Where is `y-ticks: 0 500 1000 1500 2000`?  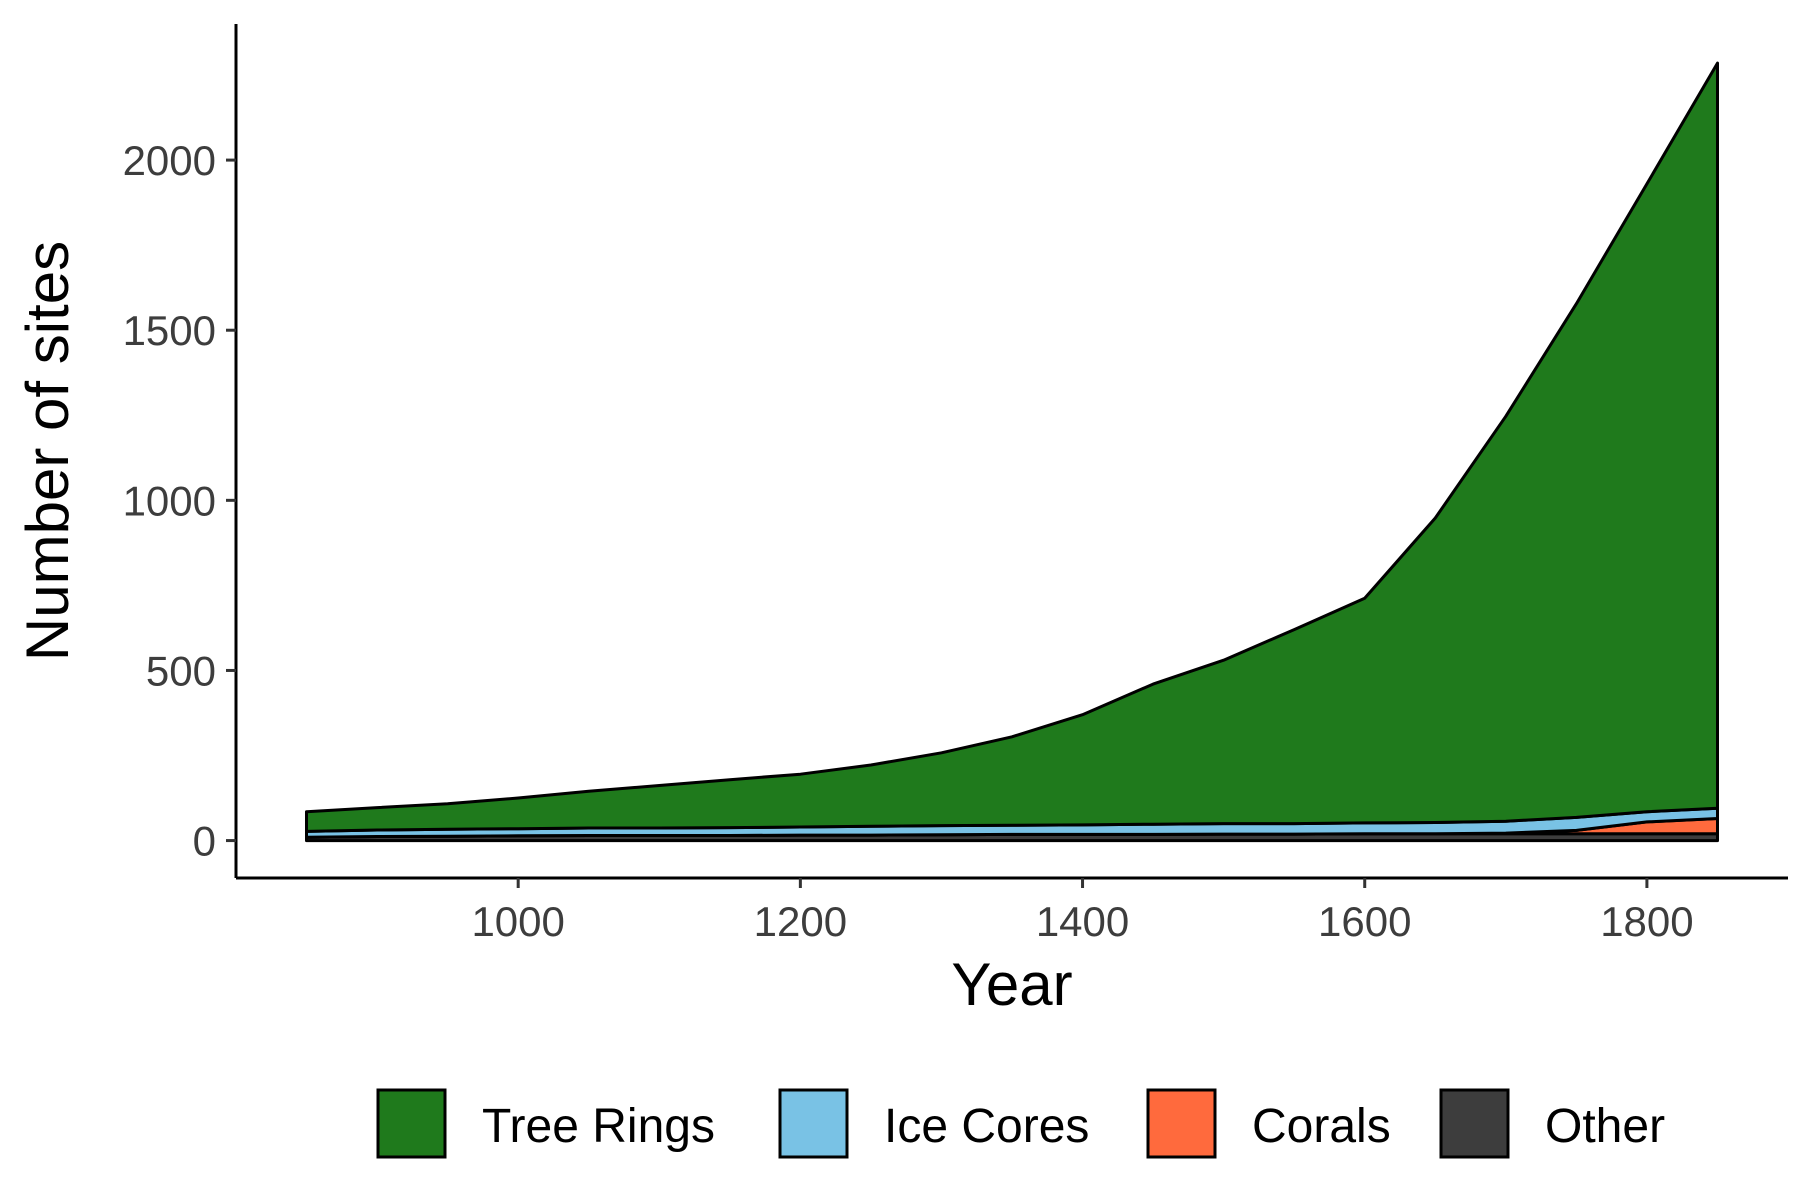
y-ticks: 0 500 1000 1500 2000 is located at coordinates (179, 501).